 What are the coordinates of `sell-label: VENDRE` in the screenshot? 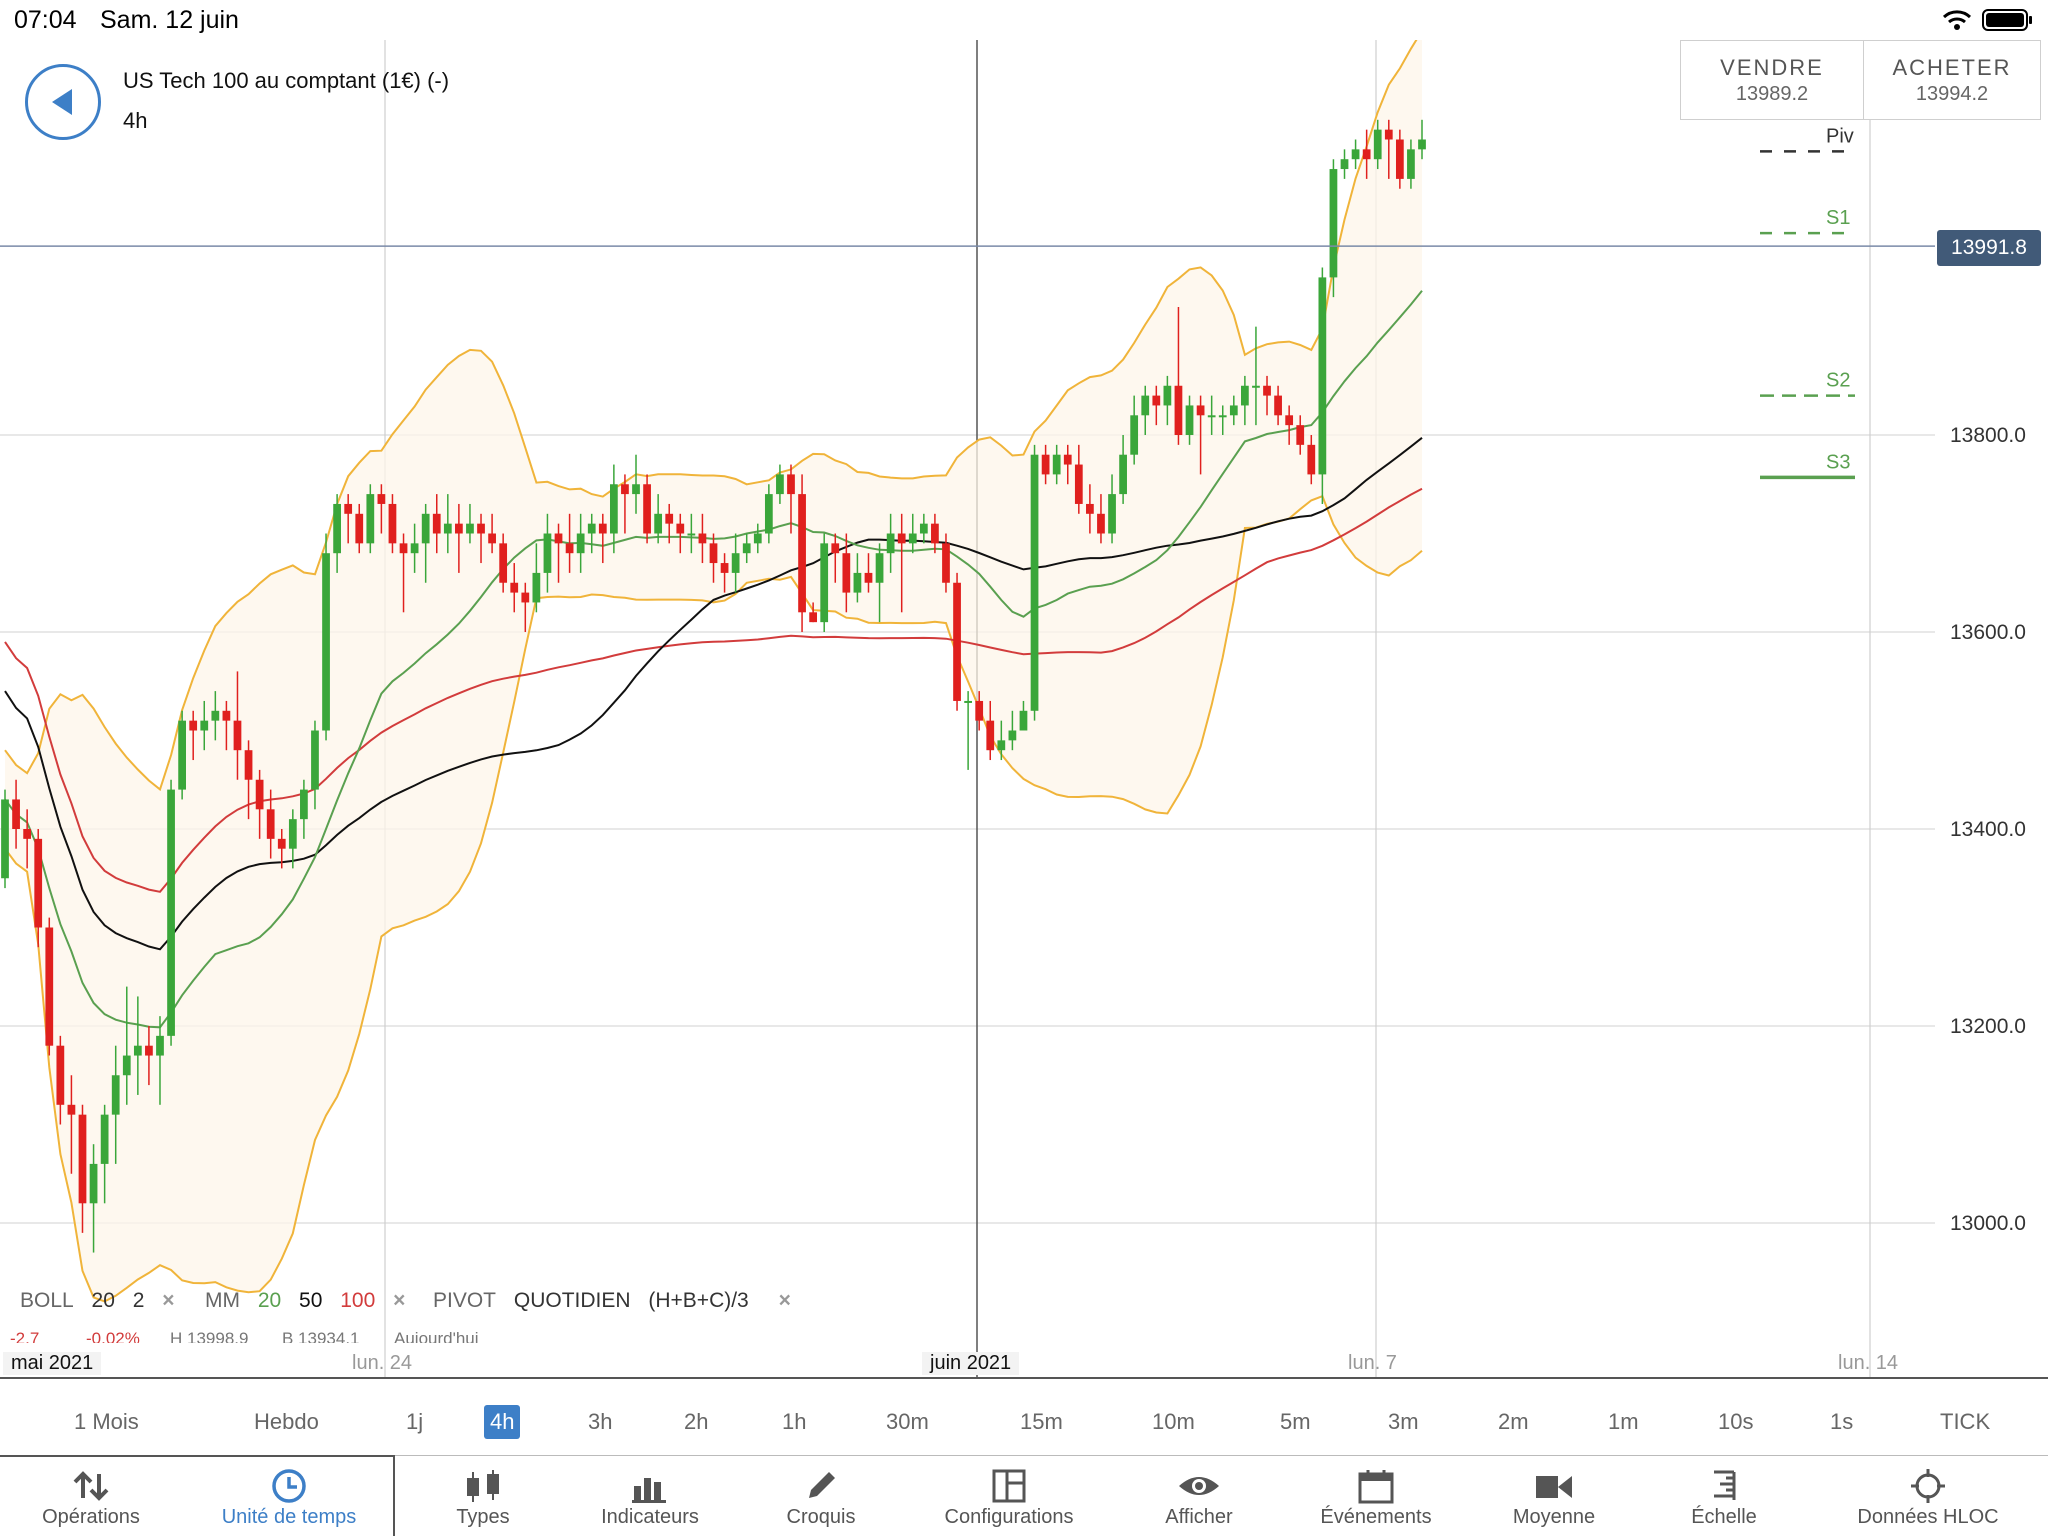 It's located at (1772, 67).